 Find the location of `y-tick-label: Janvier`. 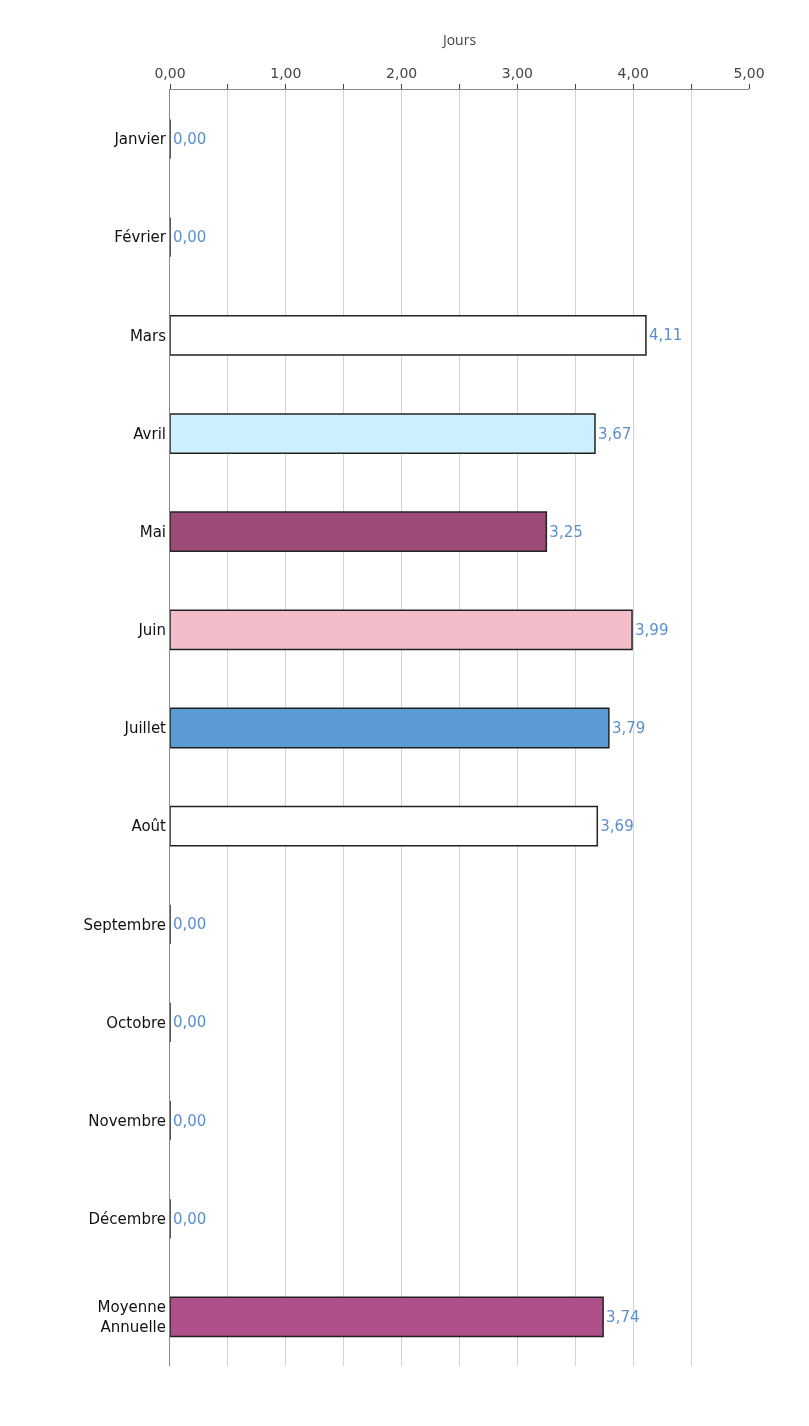

y-tick-label: Janvier is located at coordinates (140, 139).